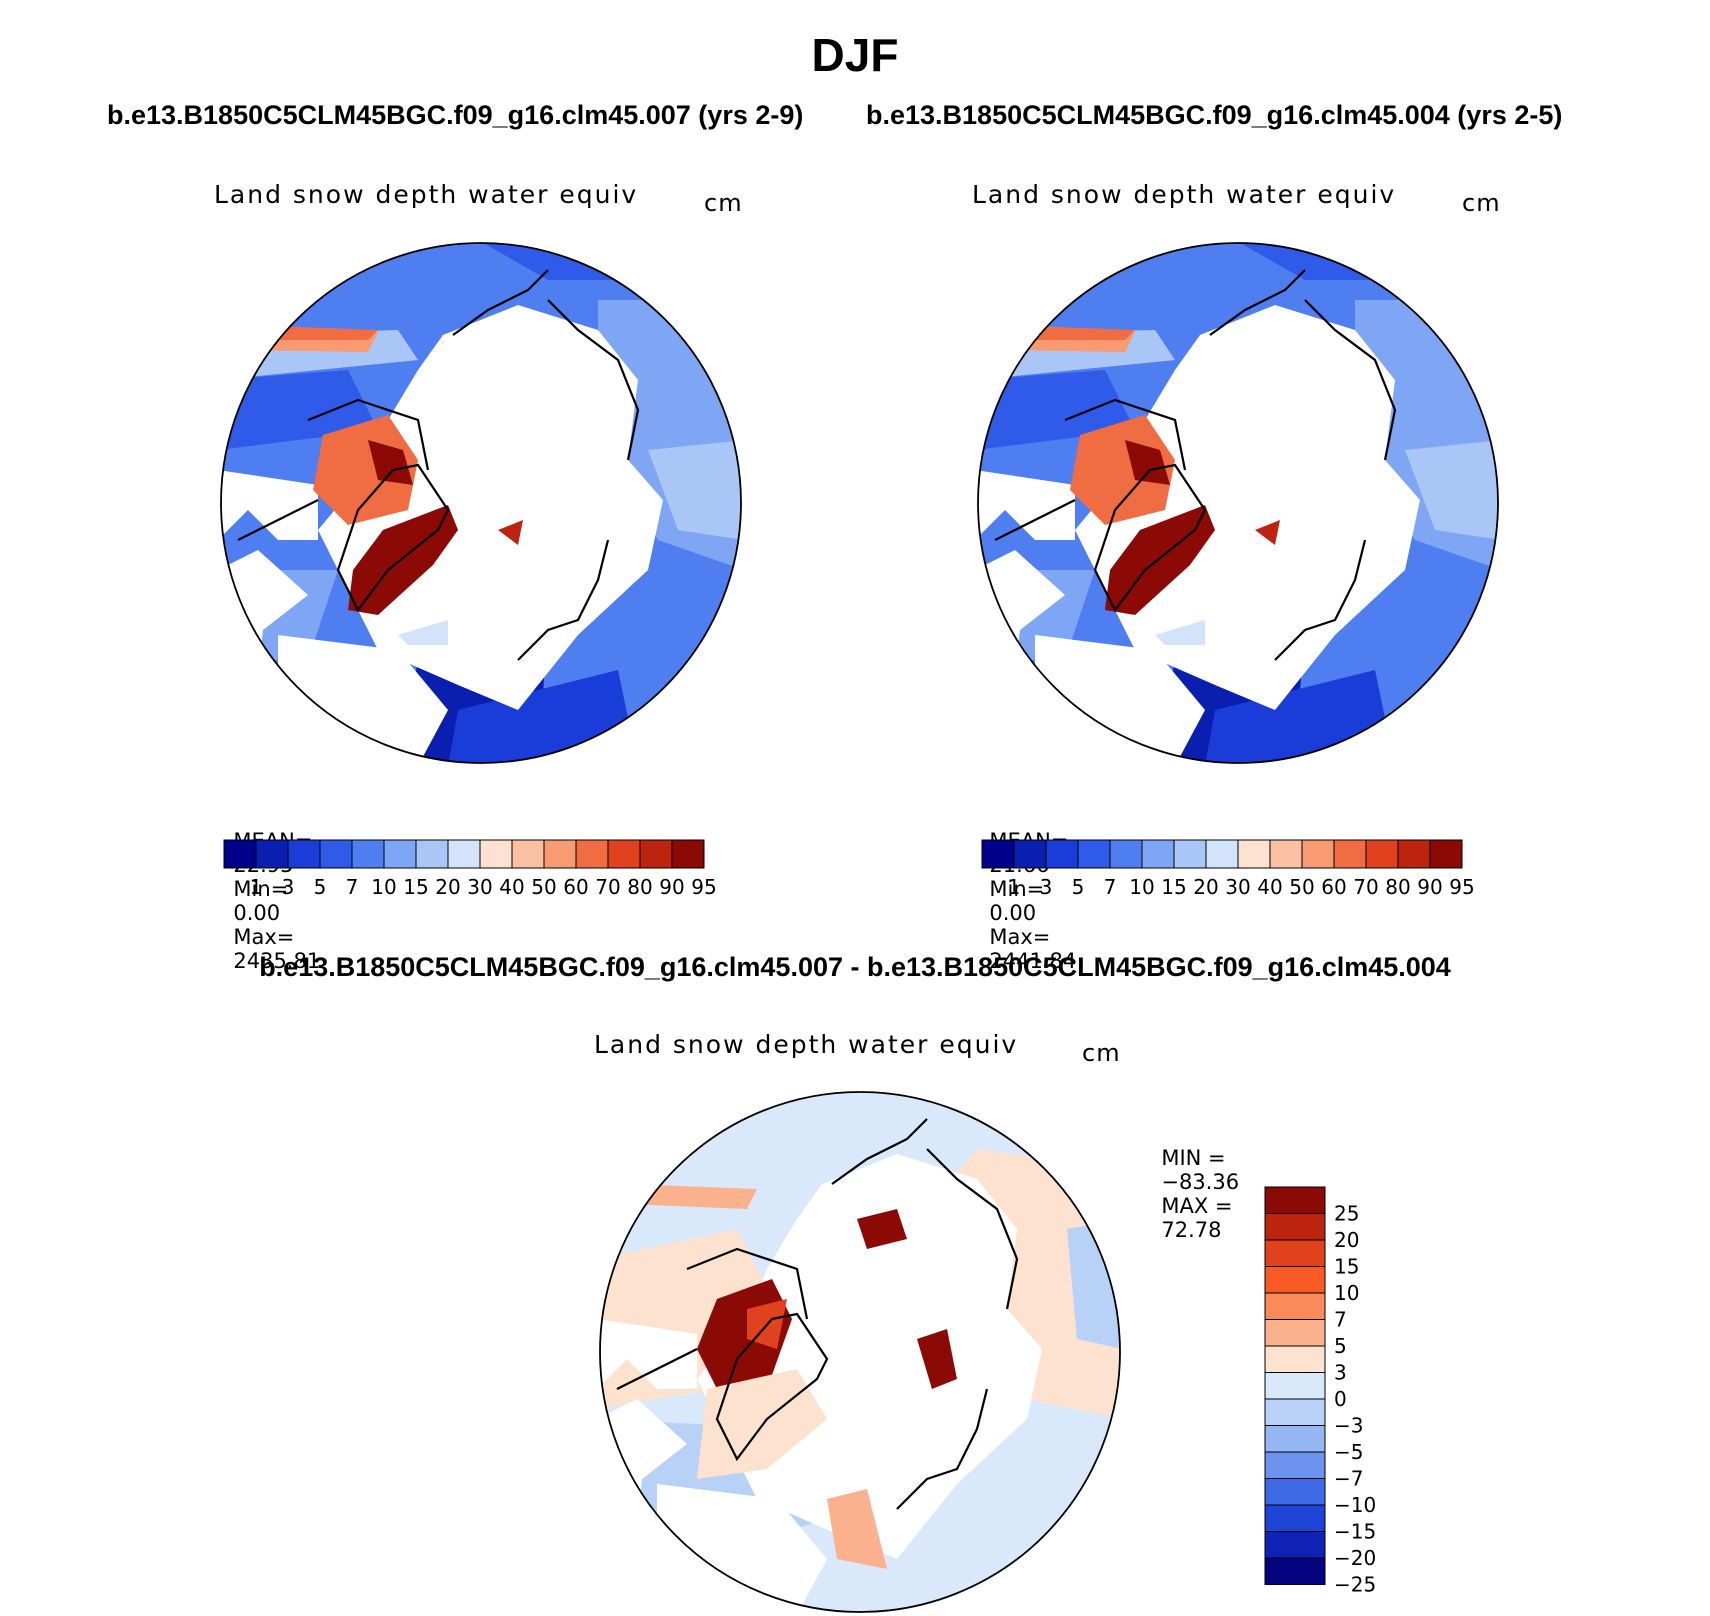 The width and height of the screenshot is (1710, 1616). What do you see at coordinates (415, 887) in the screenshot?
I see `panel1-colorbar-label: 15` at bounding box center [415, 887].